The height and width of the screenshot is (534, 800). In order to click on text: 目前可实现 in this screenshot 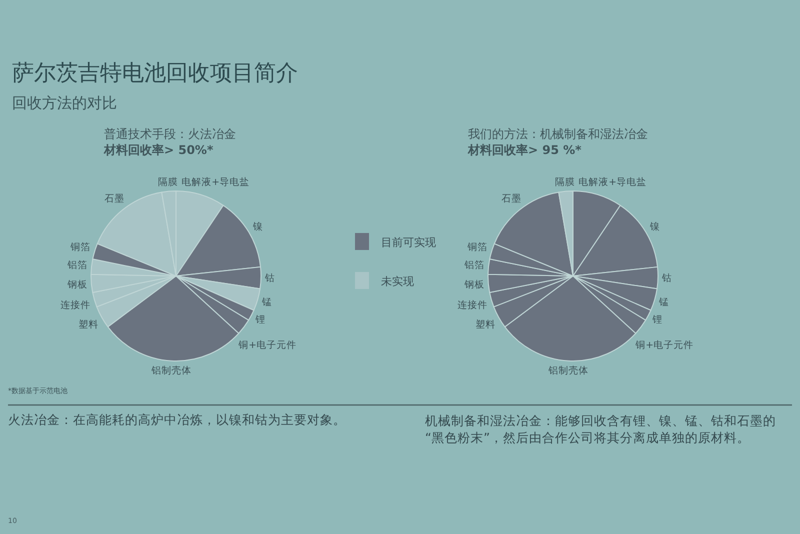, I will do `click(408, 242)`.